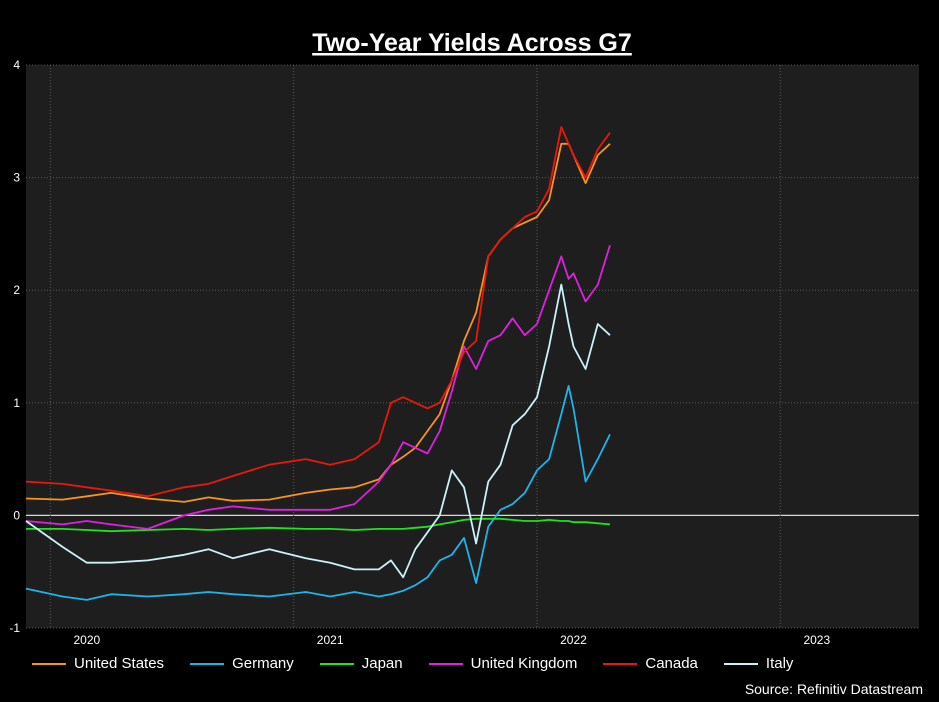  I want to click on legend-label: Italy, so click(779, 663).